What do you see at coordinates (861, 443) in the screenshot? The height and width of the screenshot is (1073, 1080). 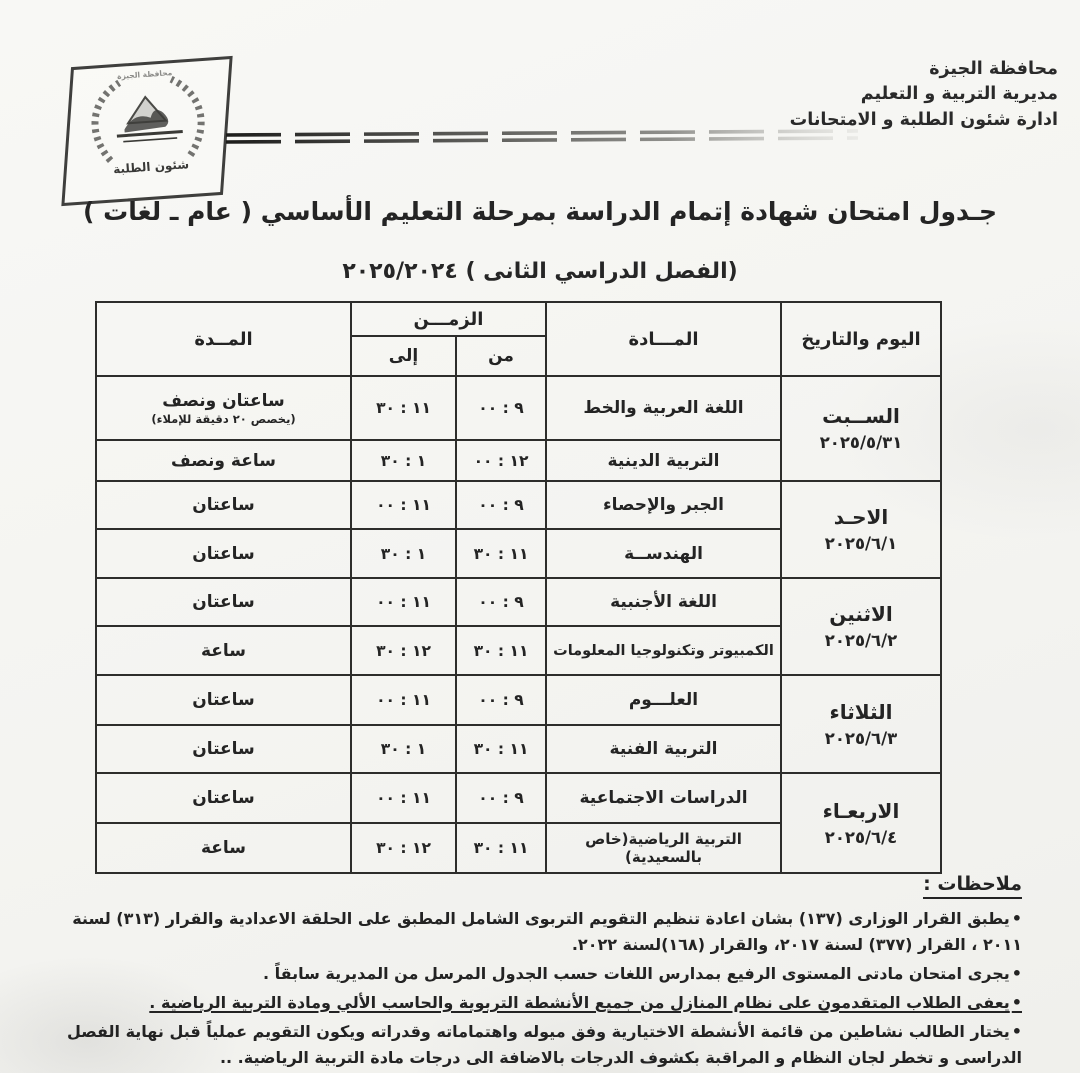 I see `day-date: ٢٠٢٥/٥/٣١` at bounding box center [861, 443].